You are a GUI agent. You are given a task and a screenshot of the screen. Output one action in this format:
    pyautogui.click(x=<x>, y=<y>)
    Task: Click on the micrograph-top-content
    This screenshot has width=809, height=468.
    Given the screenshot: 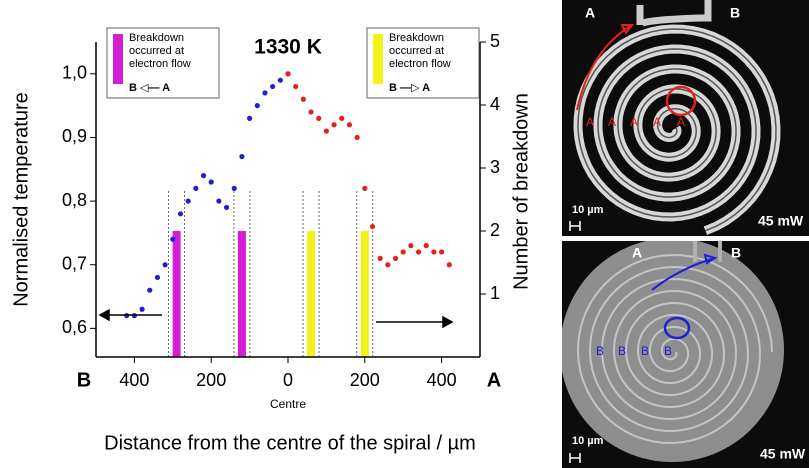 What is the action you would take?
    pyautogui.click(x=677, y=117)
    